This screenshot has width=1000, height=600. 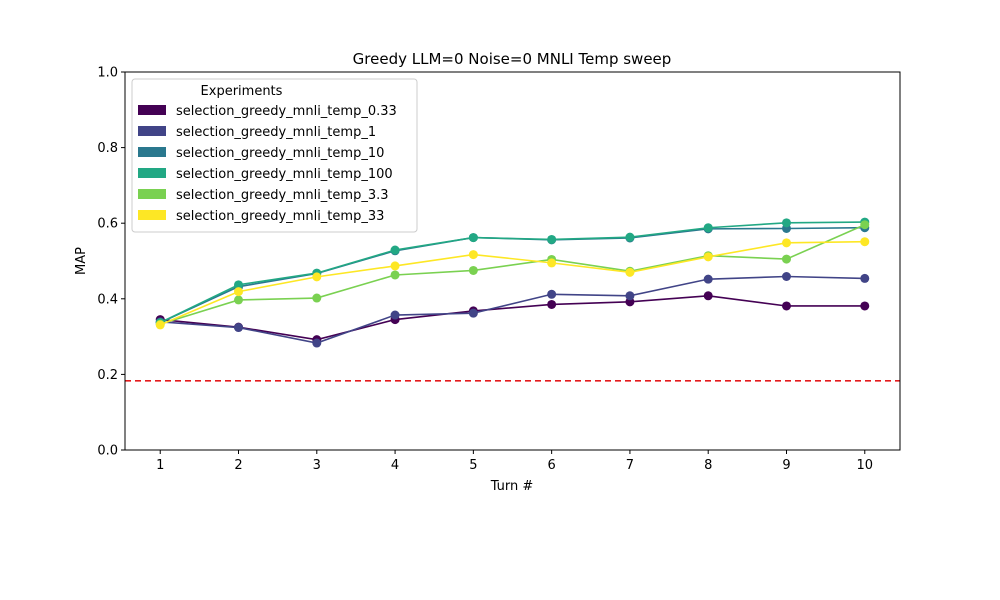 What do you see at coordinates (276, 132) in the screenshot?
I see `legend-label: selection_greedy_mnli_temp_1` at bounding box center [276, 132].